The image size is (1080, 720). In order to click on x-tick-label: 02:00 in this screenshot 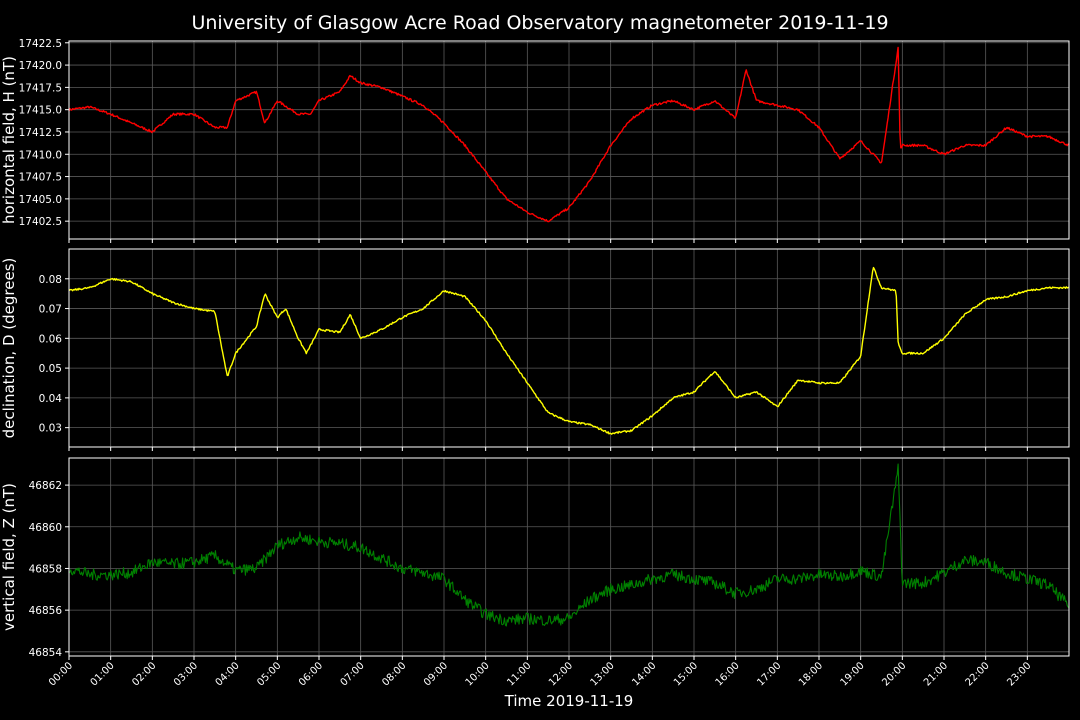, I will do `click(144, 674)`.